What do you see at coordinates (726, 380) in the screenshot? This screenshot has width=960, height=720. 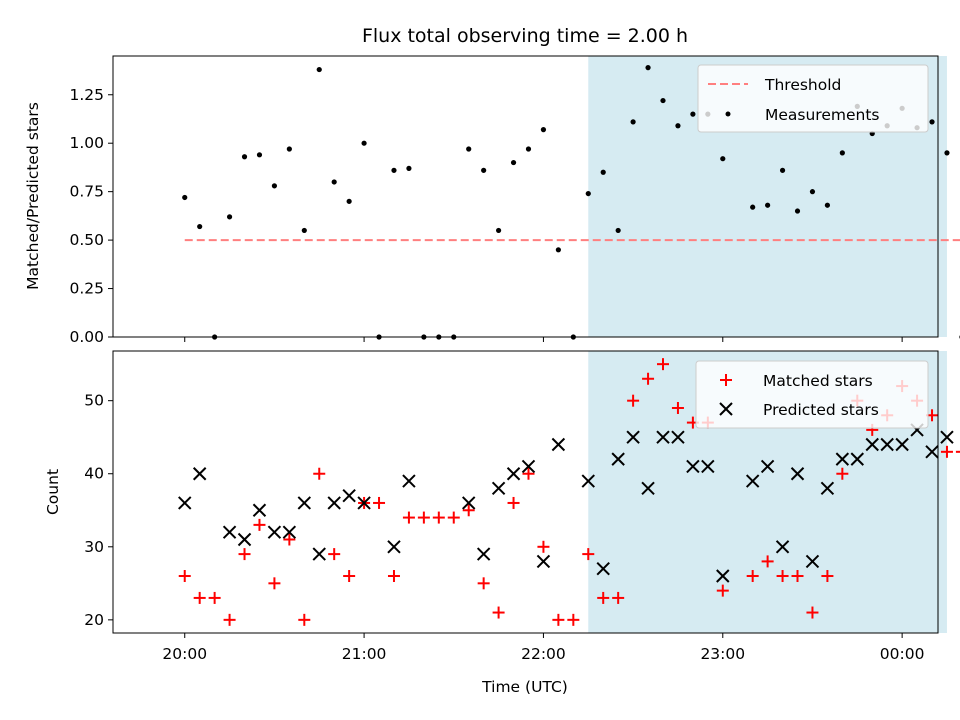 I see `legend-matched-swatch` at bounding box center [726, 380].